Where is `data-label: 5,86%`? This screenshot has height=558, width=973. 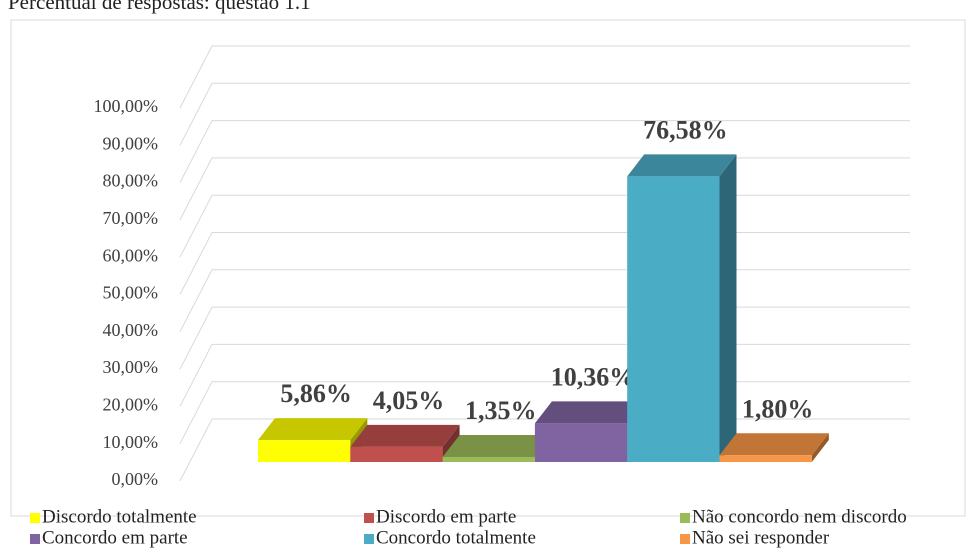 data-label: 5,86% is located at coordinates (316, 393).